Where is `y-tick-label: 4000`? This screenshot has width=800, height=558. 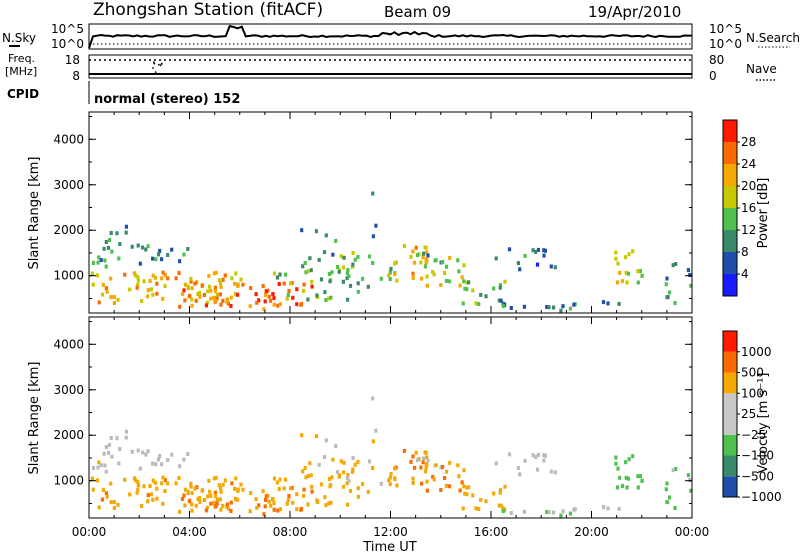 y-tick-label: 4000 is located at coordinates (68, 139).